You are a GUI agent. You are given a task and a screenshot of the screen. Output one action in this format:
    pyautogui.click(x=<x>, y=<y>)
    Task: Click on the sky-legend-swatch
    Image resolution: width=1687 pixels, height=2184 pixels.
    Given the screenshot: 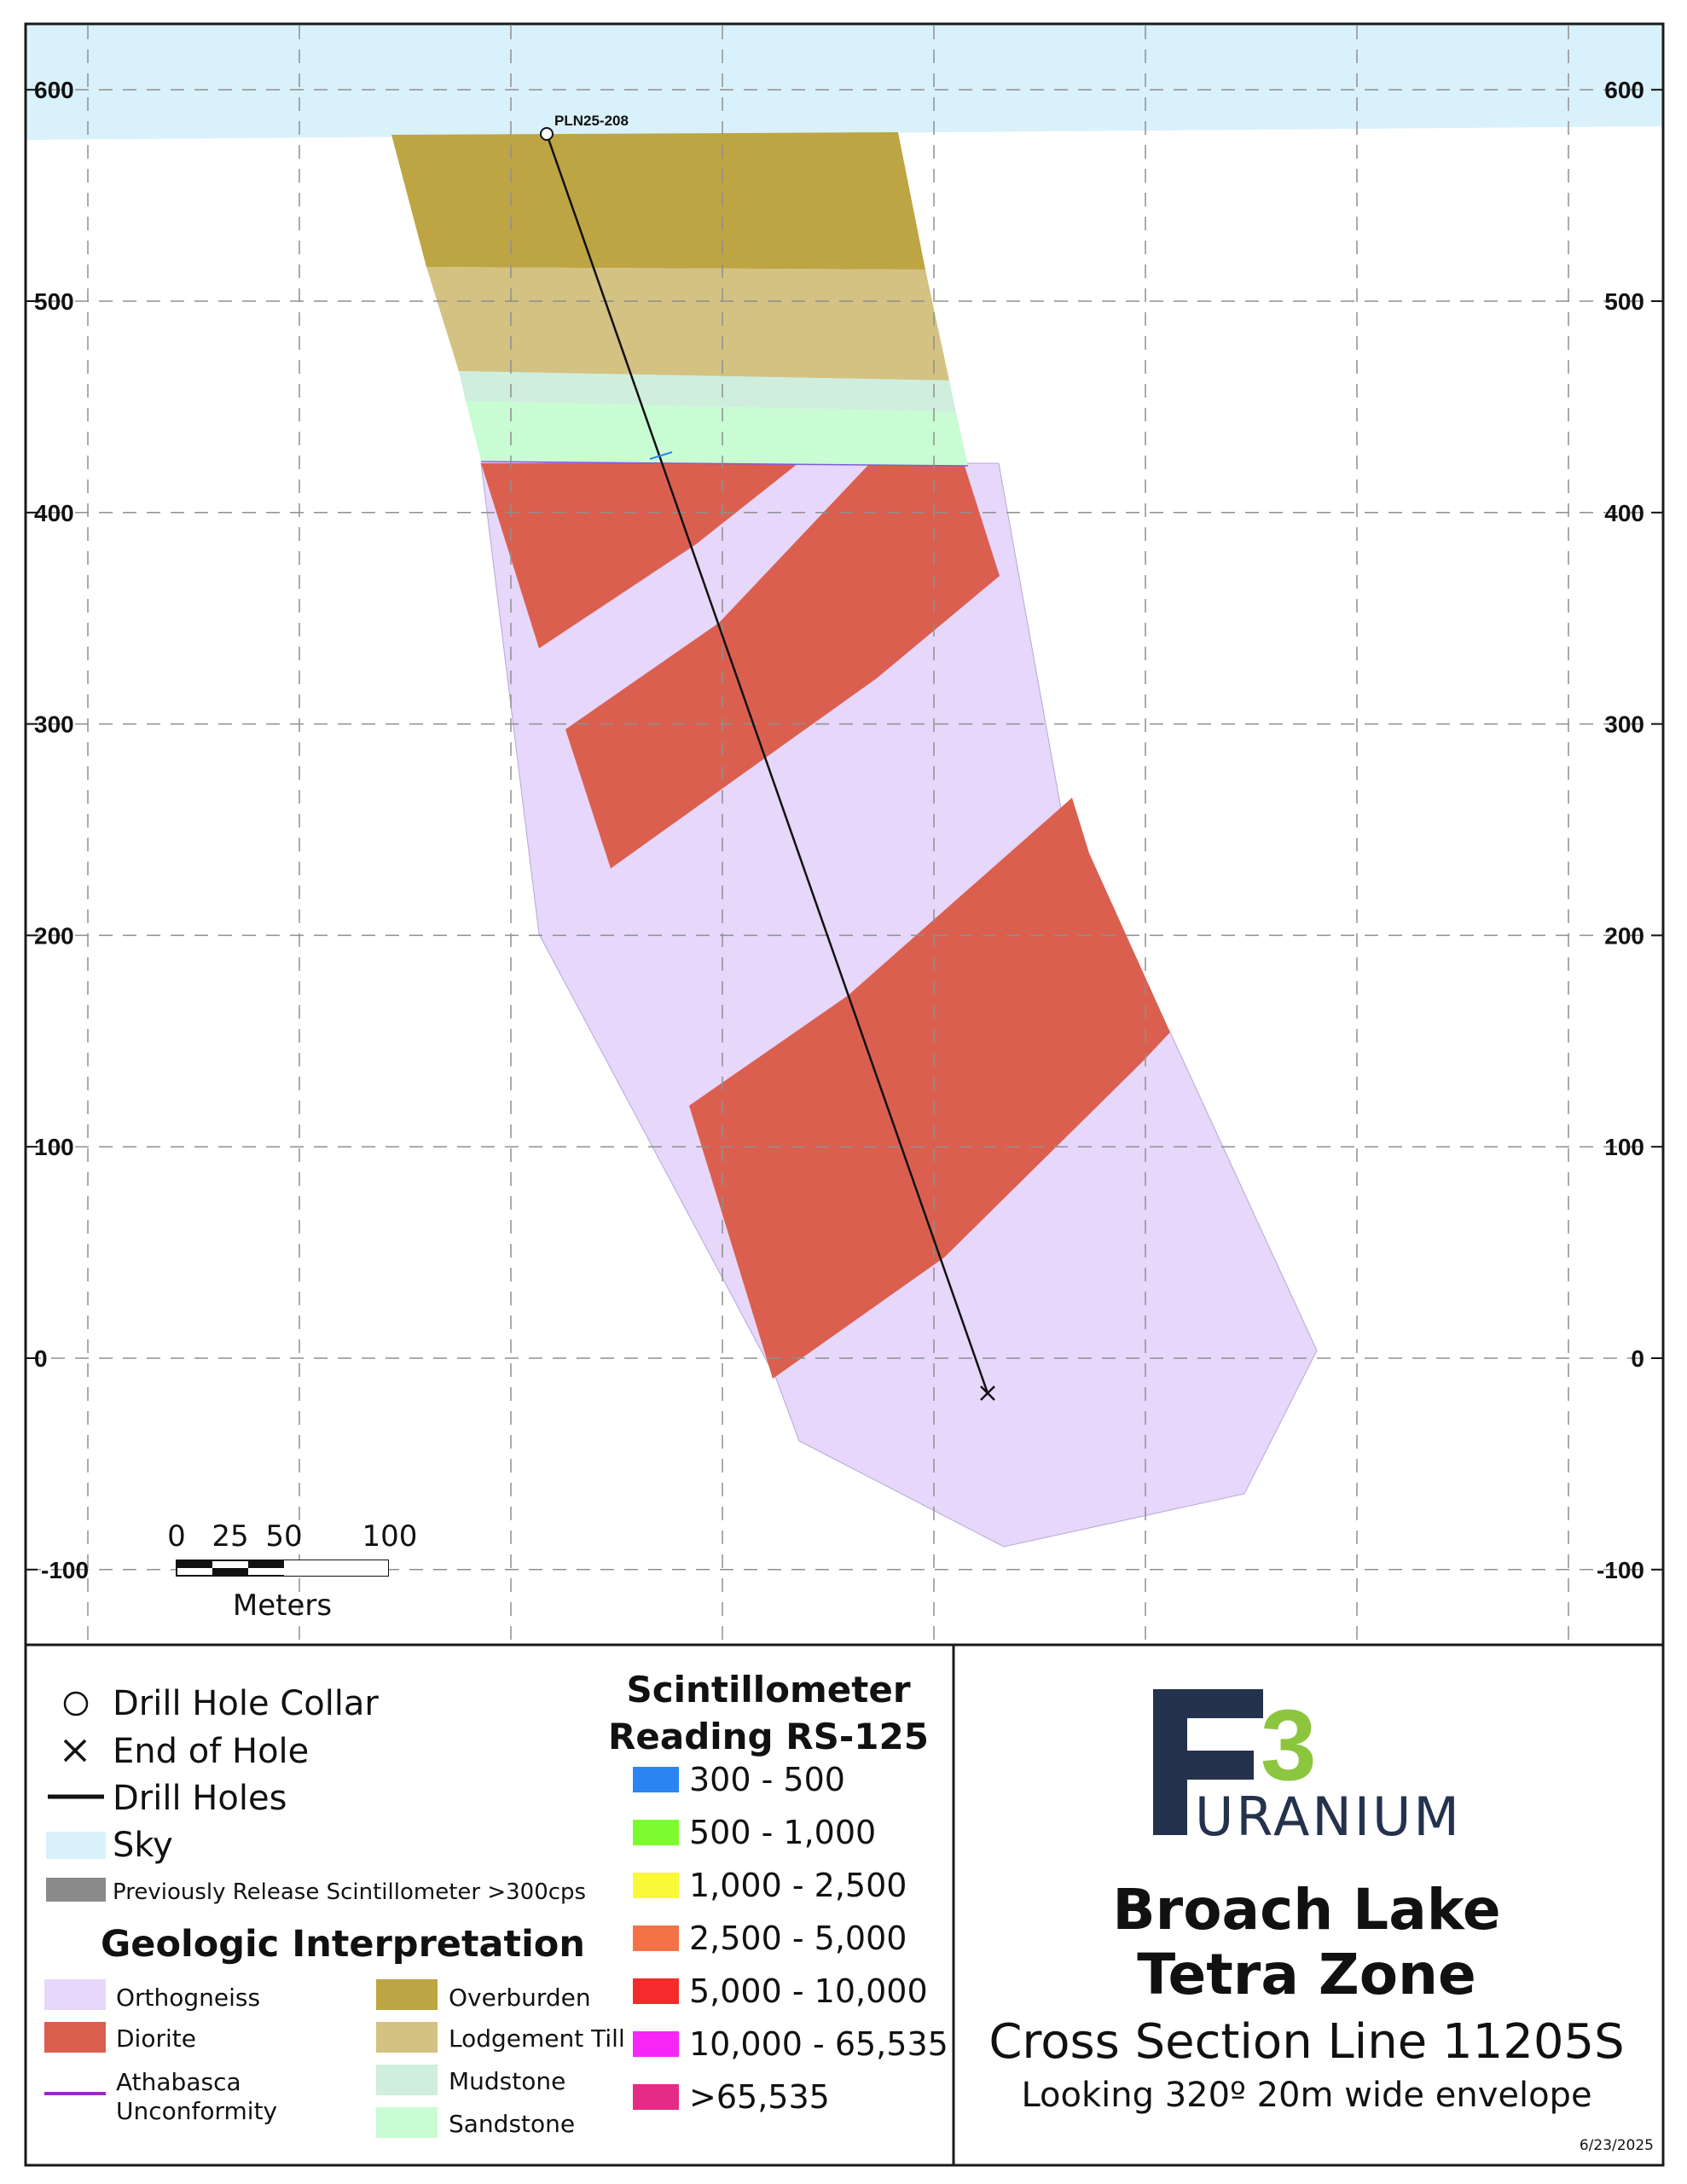 What is the action you would take?
    pyautogui.click(x=76, y=1845)
    